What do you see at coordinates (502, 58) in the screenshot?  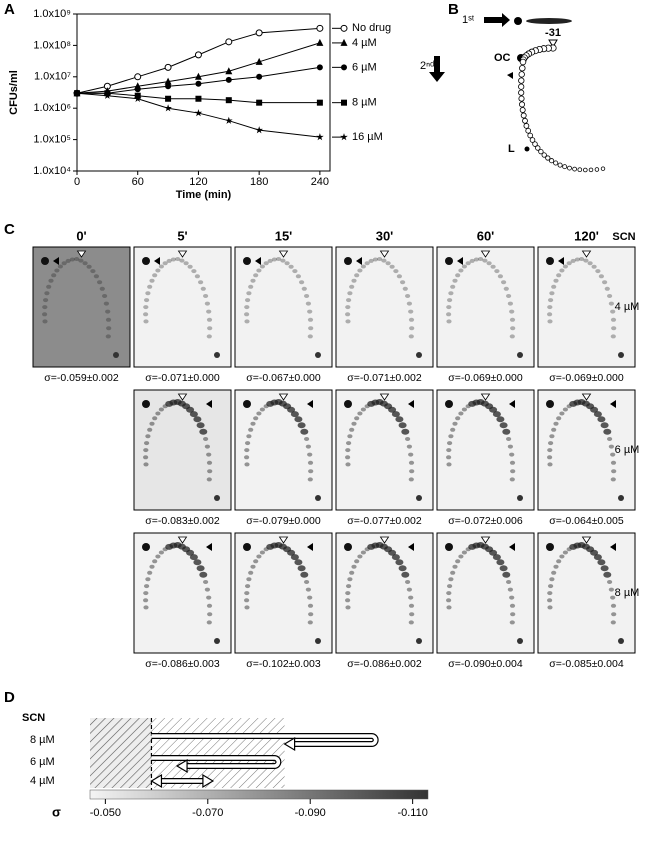 I see `label: OC` at bounding box center [502, 58].